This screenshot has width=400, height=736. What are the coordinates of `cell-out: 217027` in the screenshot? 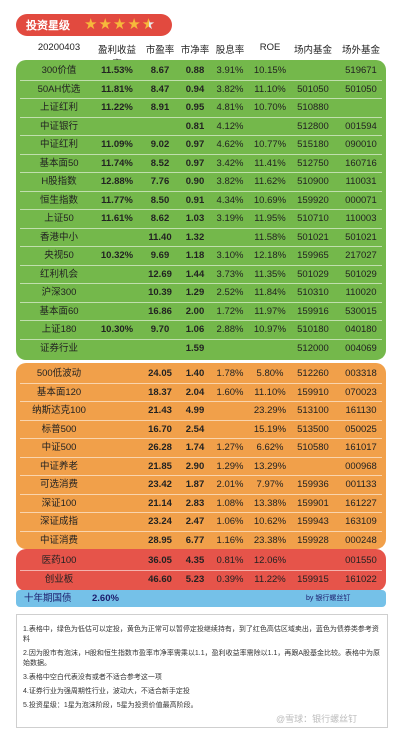 It's located at (361, 255).